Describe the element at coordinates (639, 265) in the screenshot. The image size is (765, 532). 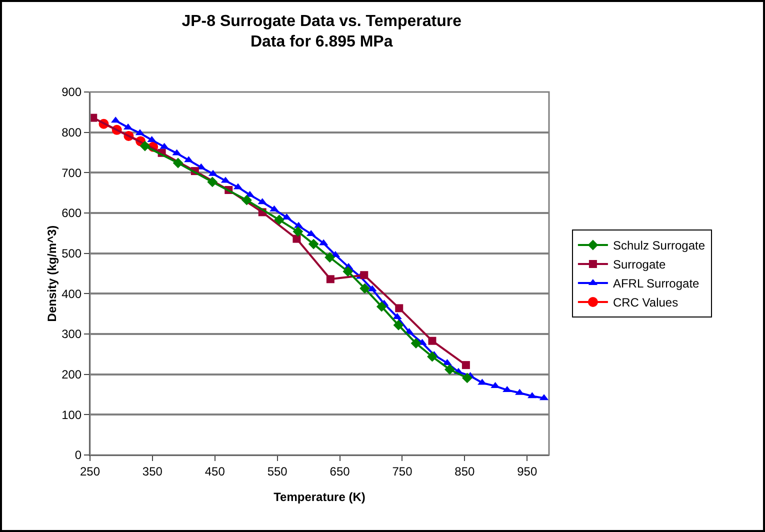
I see `legend-label: Surrogate` at that location.